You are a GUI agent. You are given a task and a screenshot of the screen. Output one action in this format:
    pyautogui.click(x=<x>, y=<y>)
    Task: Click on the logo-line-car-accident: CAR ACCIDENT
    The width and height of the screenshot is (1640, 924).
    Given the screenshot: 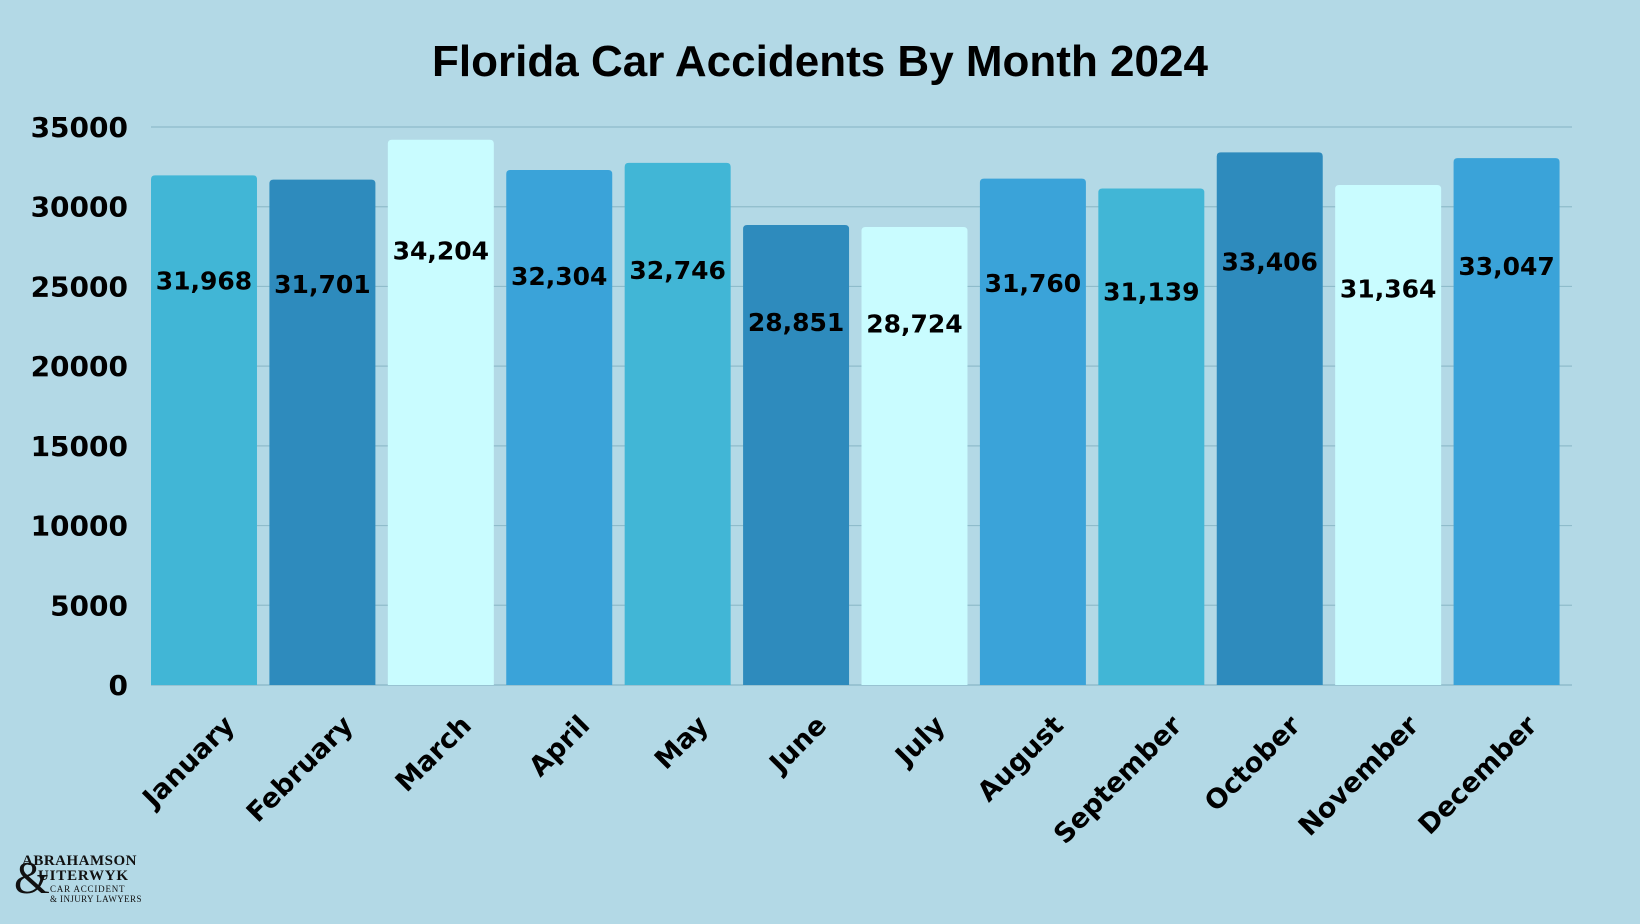 What is the action you would take?
    pyautogui.click(x=88, y=889)
    